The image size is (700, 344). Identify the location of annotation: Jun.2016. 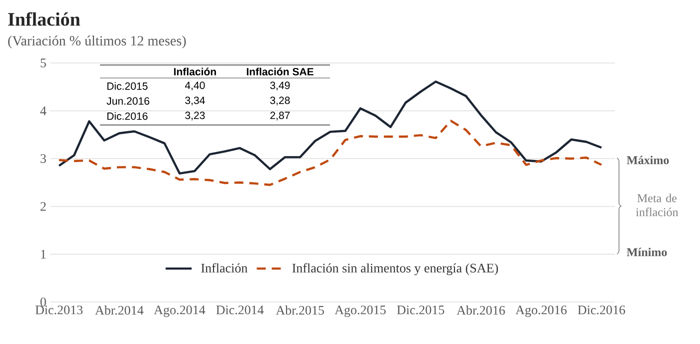
(128, 101).